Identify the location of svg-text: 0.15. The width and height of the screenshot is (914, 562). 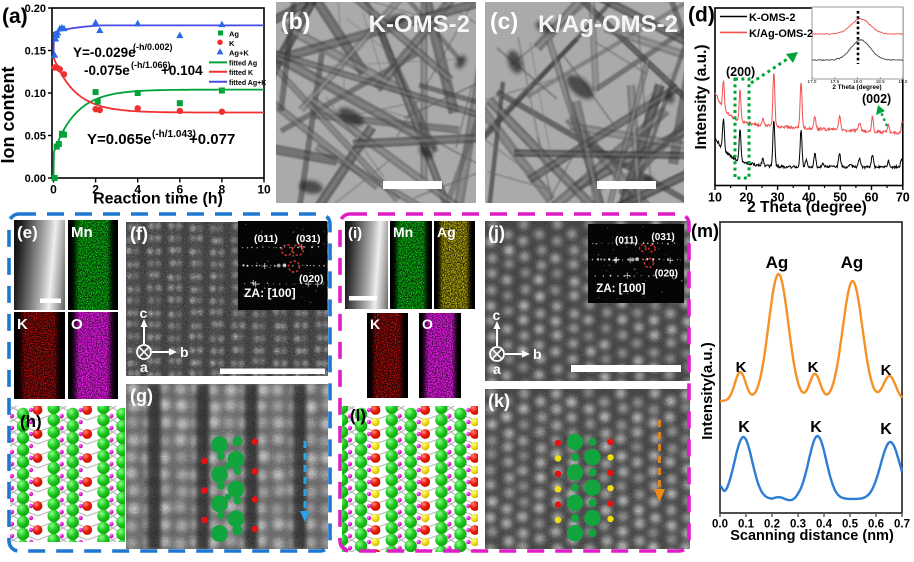
(35, 52).